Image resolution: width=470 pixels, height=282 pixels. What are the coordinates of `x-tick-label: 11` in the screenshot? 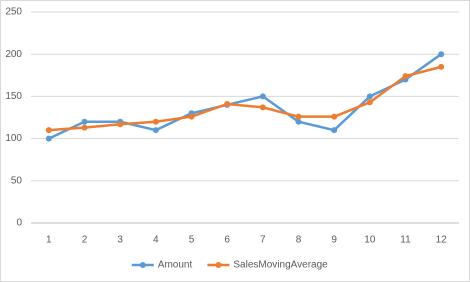 It's located at (405, 240).